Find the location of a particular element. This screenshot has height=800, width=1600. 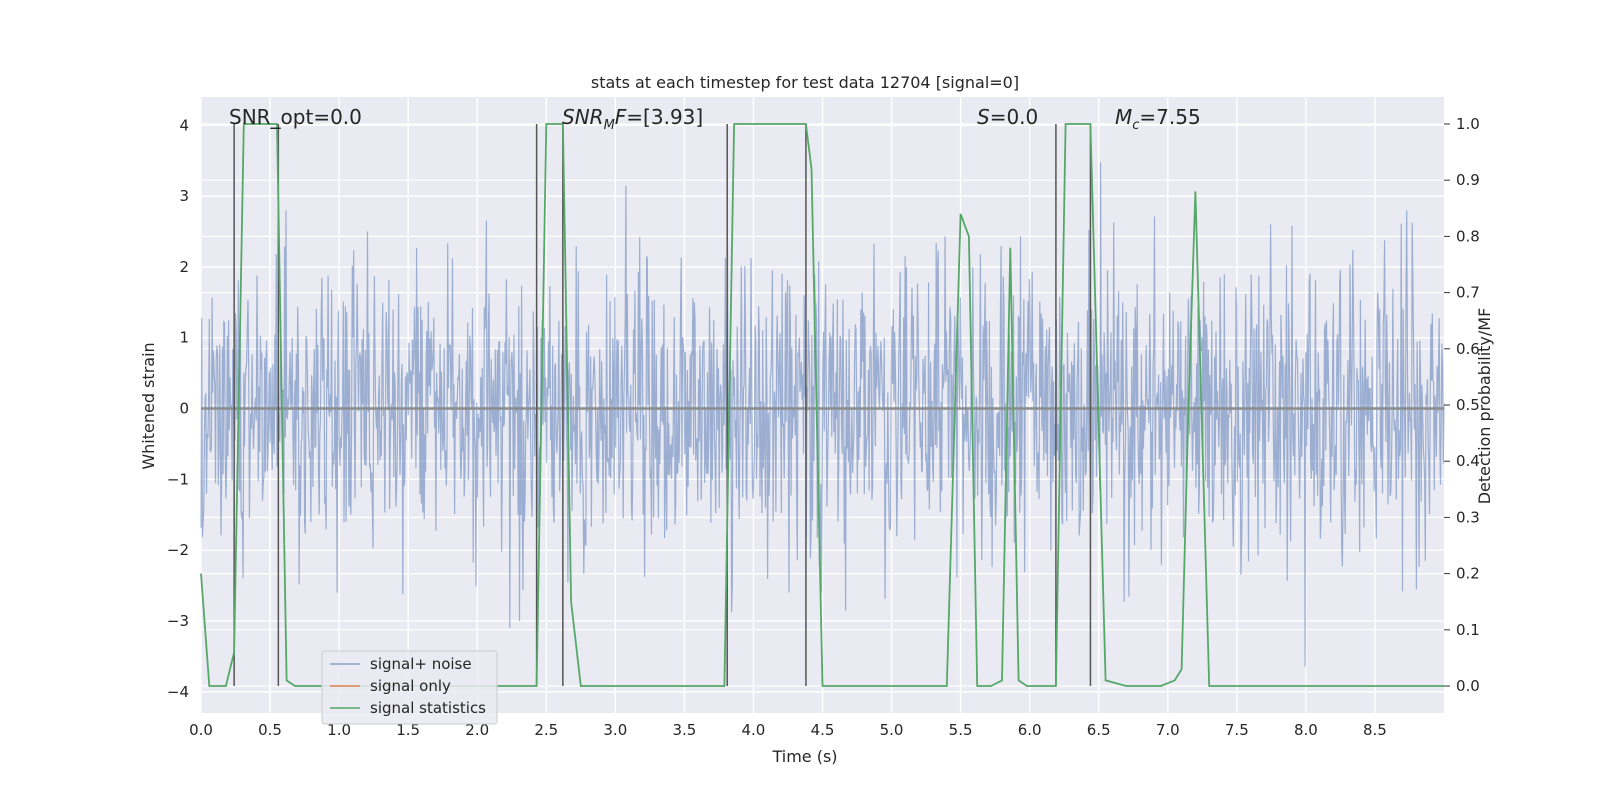

legend-box is located at coordinates (409, 687).